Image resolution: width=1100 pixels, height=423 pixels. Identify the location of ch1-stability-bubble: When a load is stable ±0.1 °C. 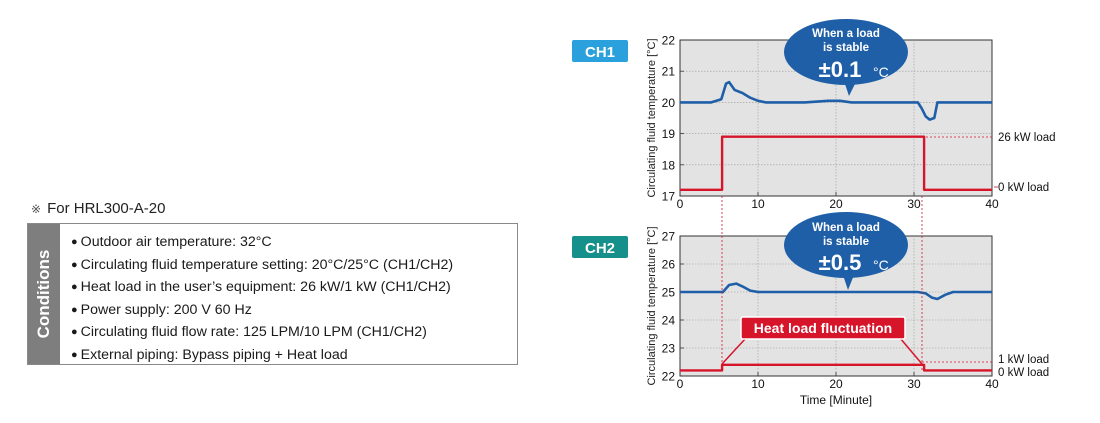
(846, 57).